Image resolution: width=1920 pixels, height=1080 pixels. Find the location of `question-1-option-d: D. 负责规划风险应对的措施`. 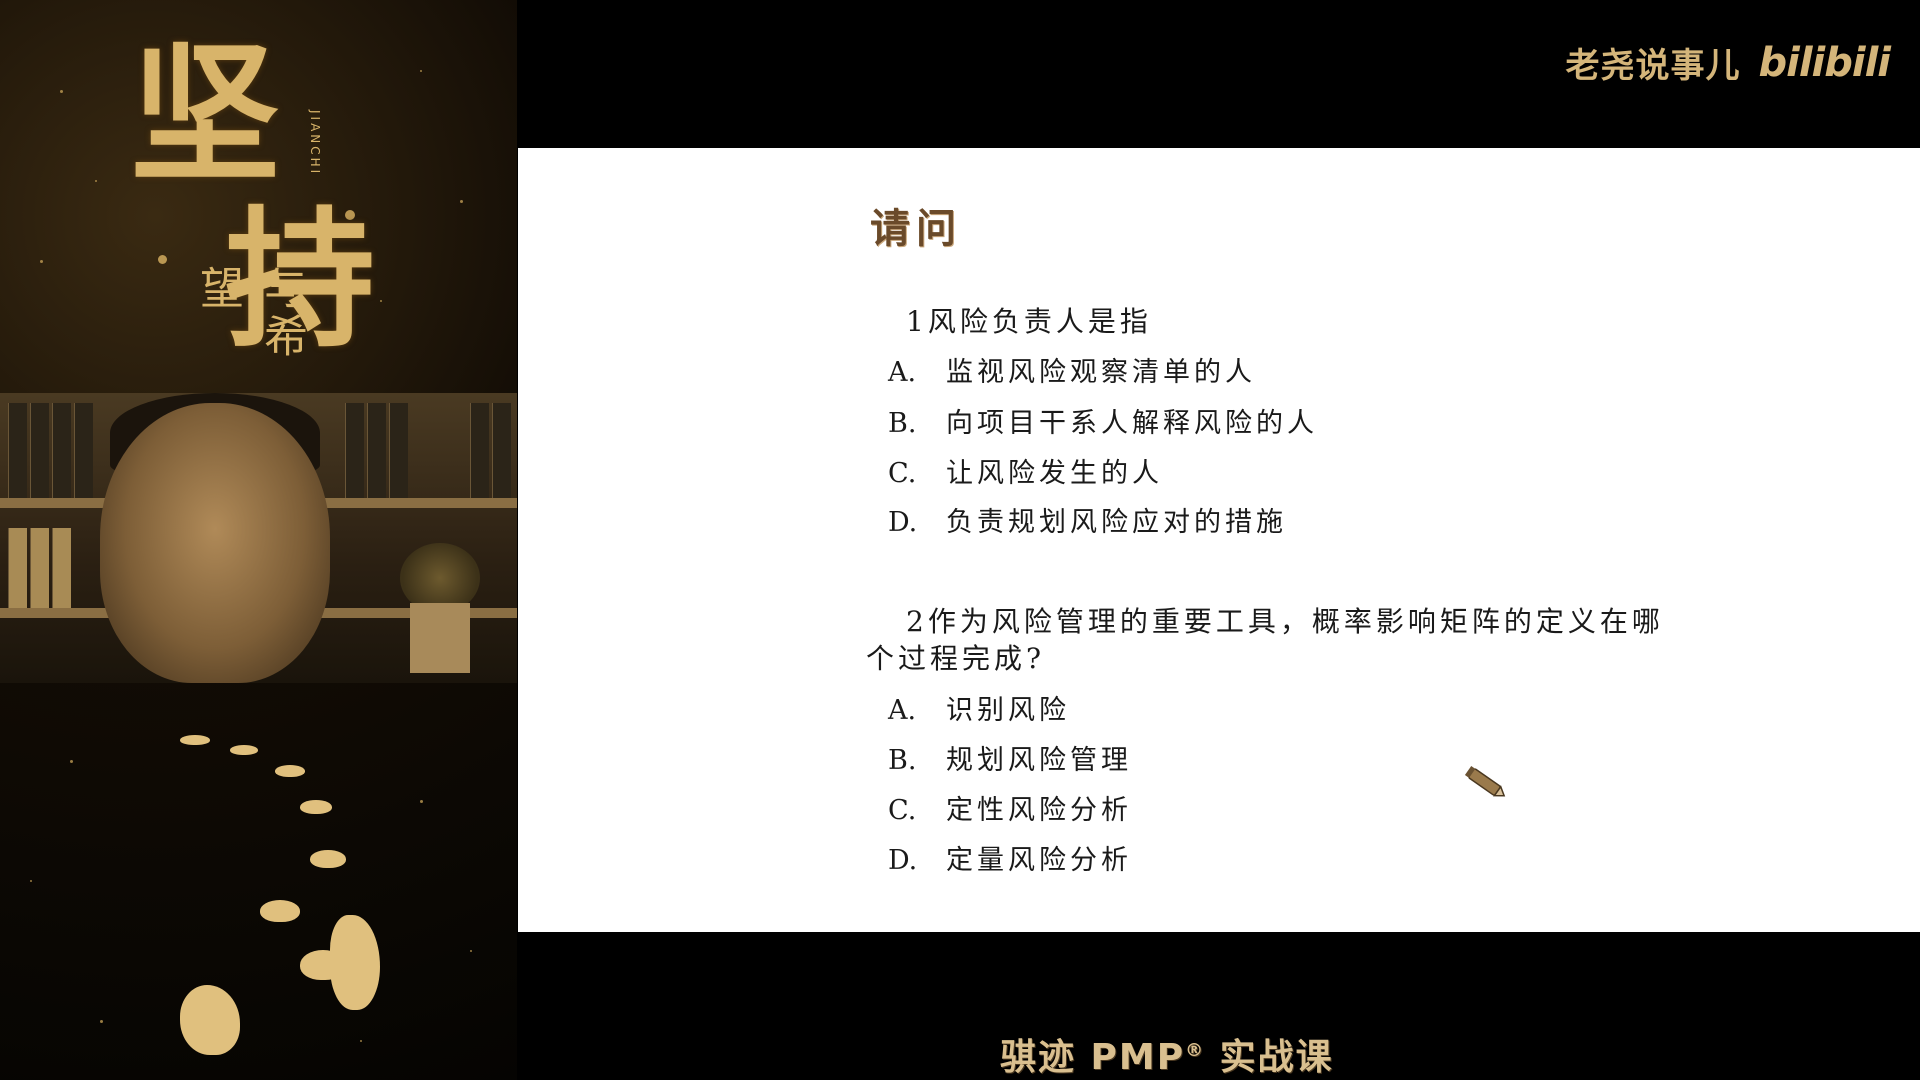

question-1-option-d: D. 负责规划风险应对的措施 is located at coordinates (1087, 519).